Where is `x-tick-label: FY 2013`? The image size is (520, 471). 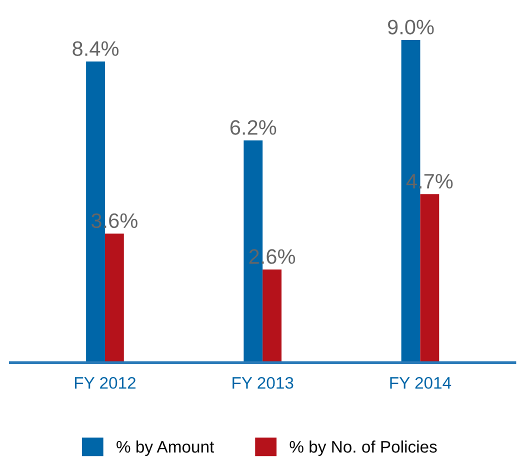 x-tick-label: FY 2013 is located at coordinates (263, 383).